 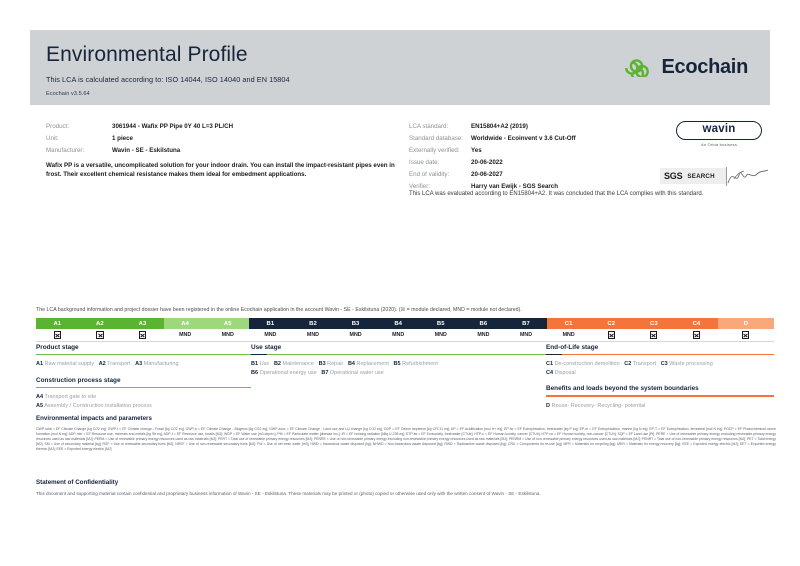 I want to click on module-status-c1: MND, so click(x=568, y=335).